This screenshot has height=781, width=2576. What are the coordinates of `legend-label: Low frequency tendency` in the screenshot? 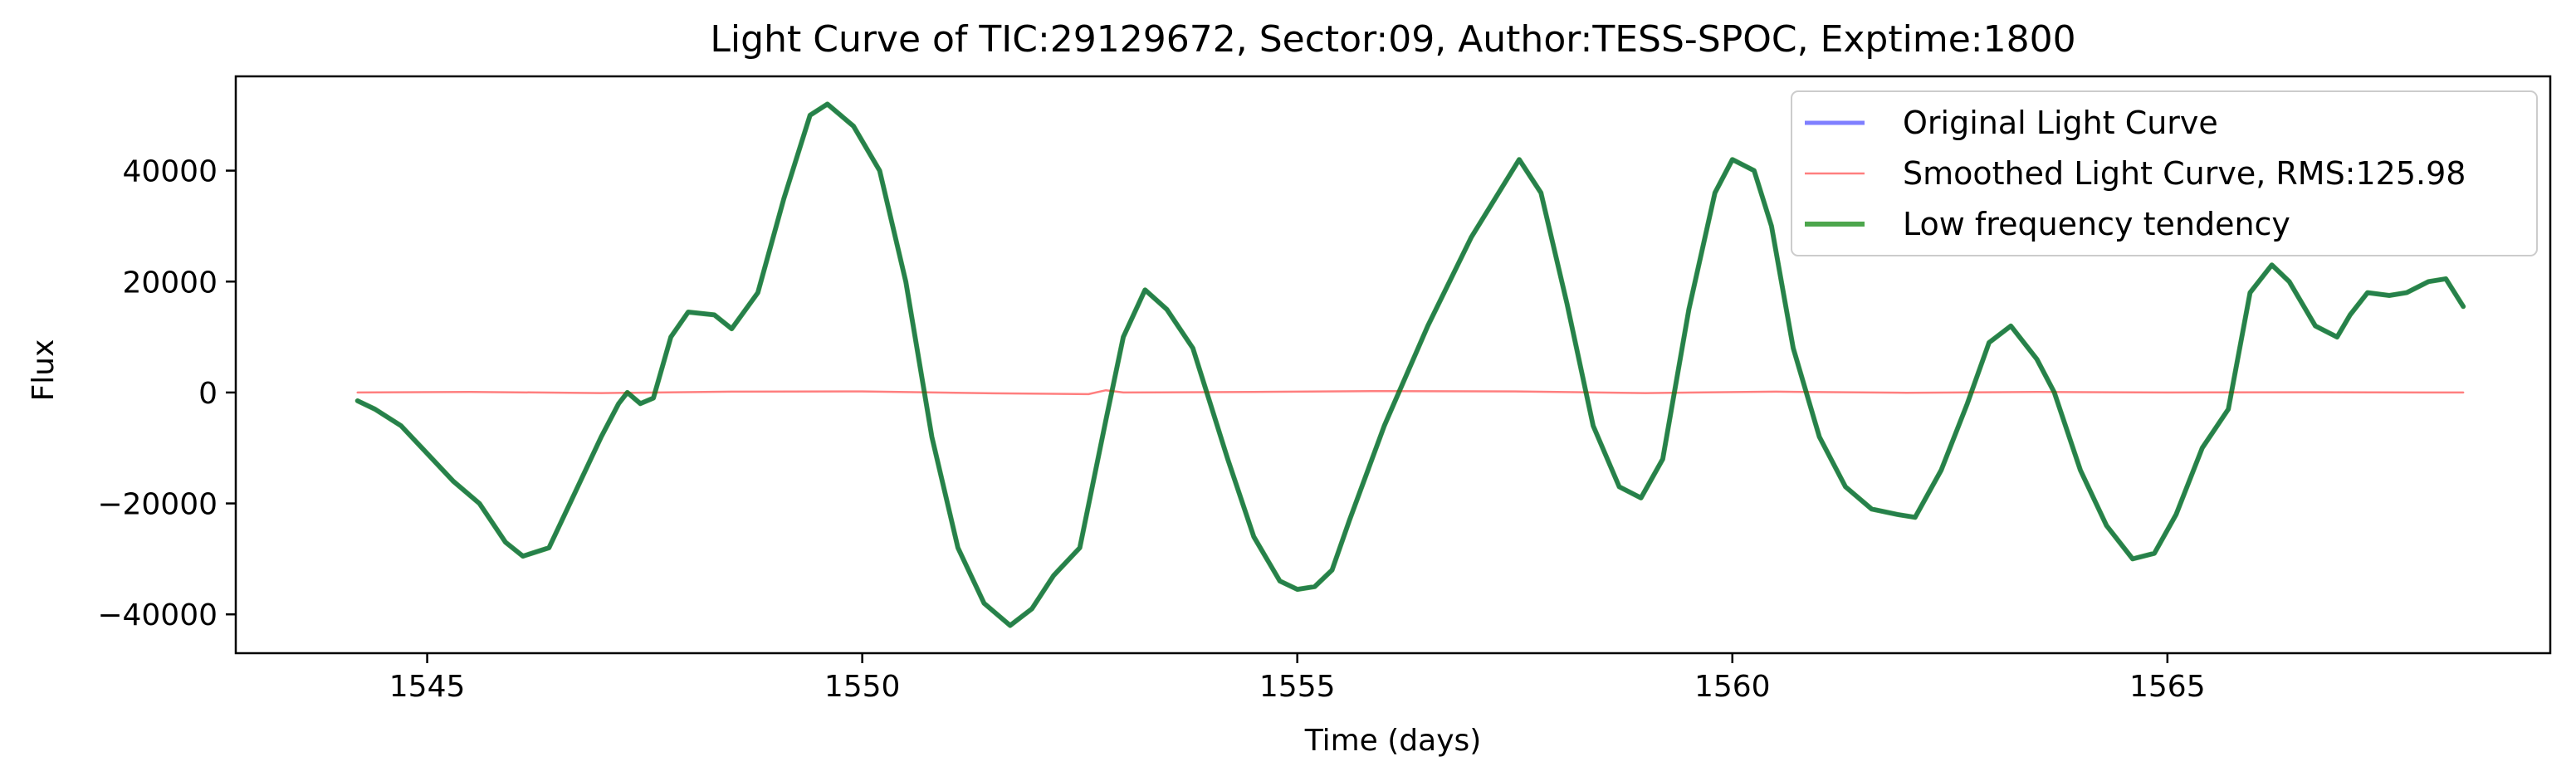 It's located at (2096, 224).